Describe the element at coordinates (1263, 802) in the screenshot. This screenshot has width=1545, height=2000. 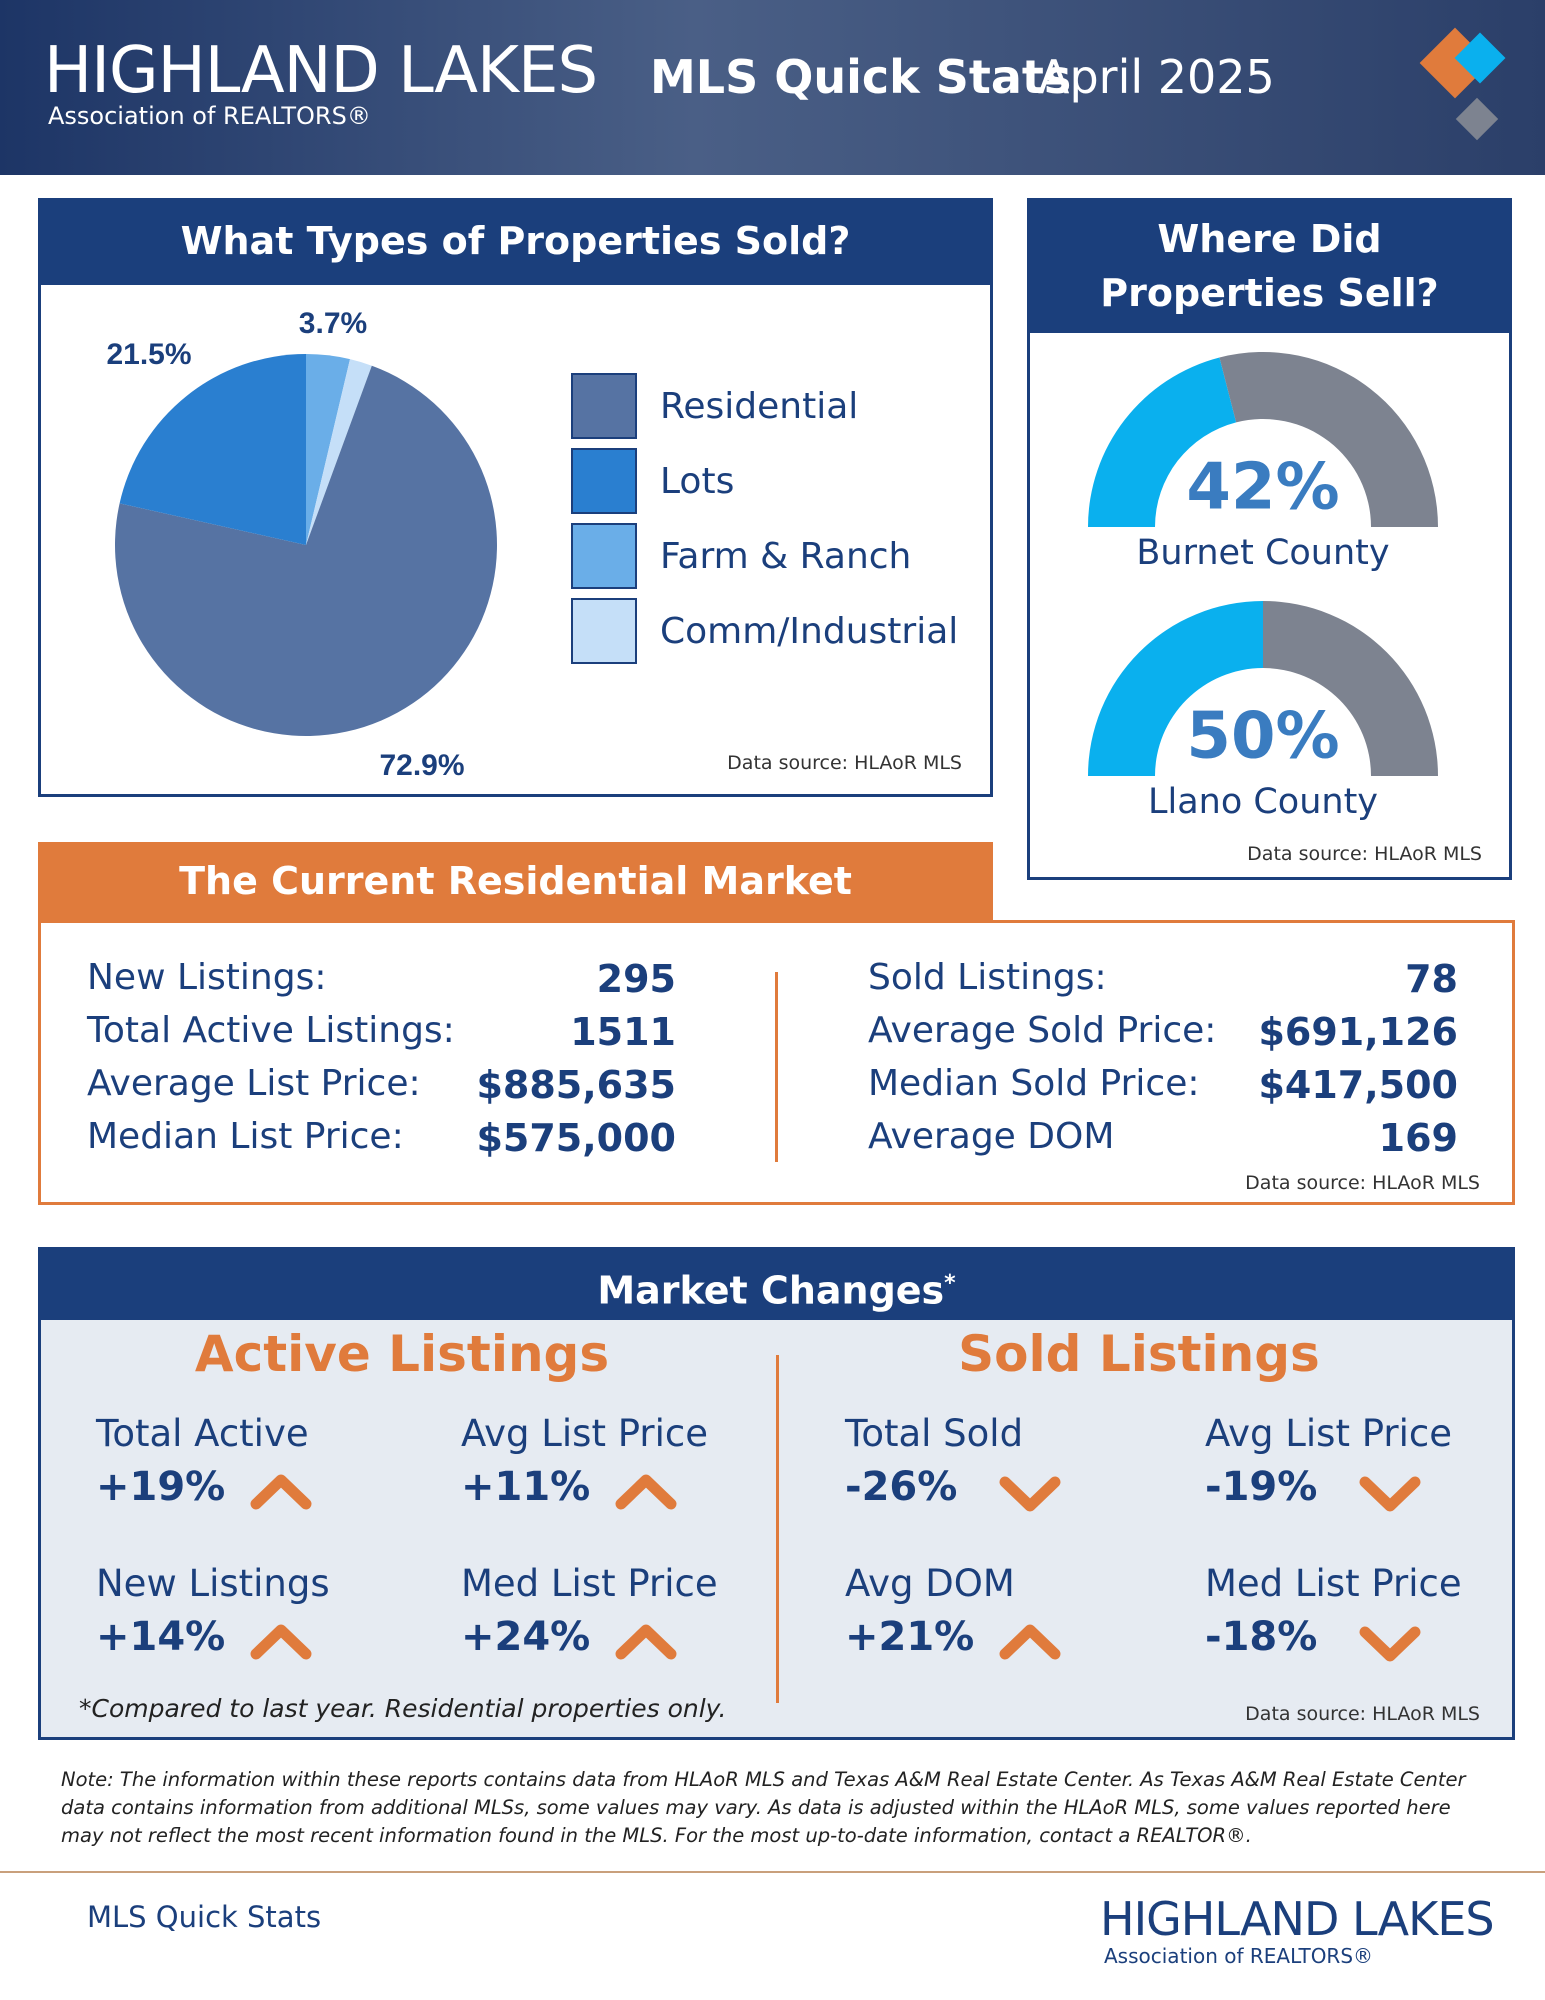
I see `gauge-county: Llano County` at that location.